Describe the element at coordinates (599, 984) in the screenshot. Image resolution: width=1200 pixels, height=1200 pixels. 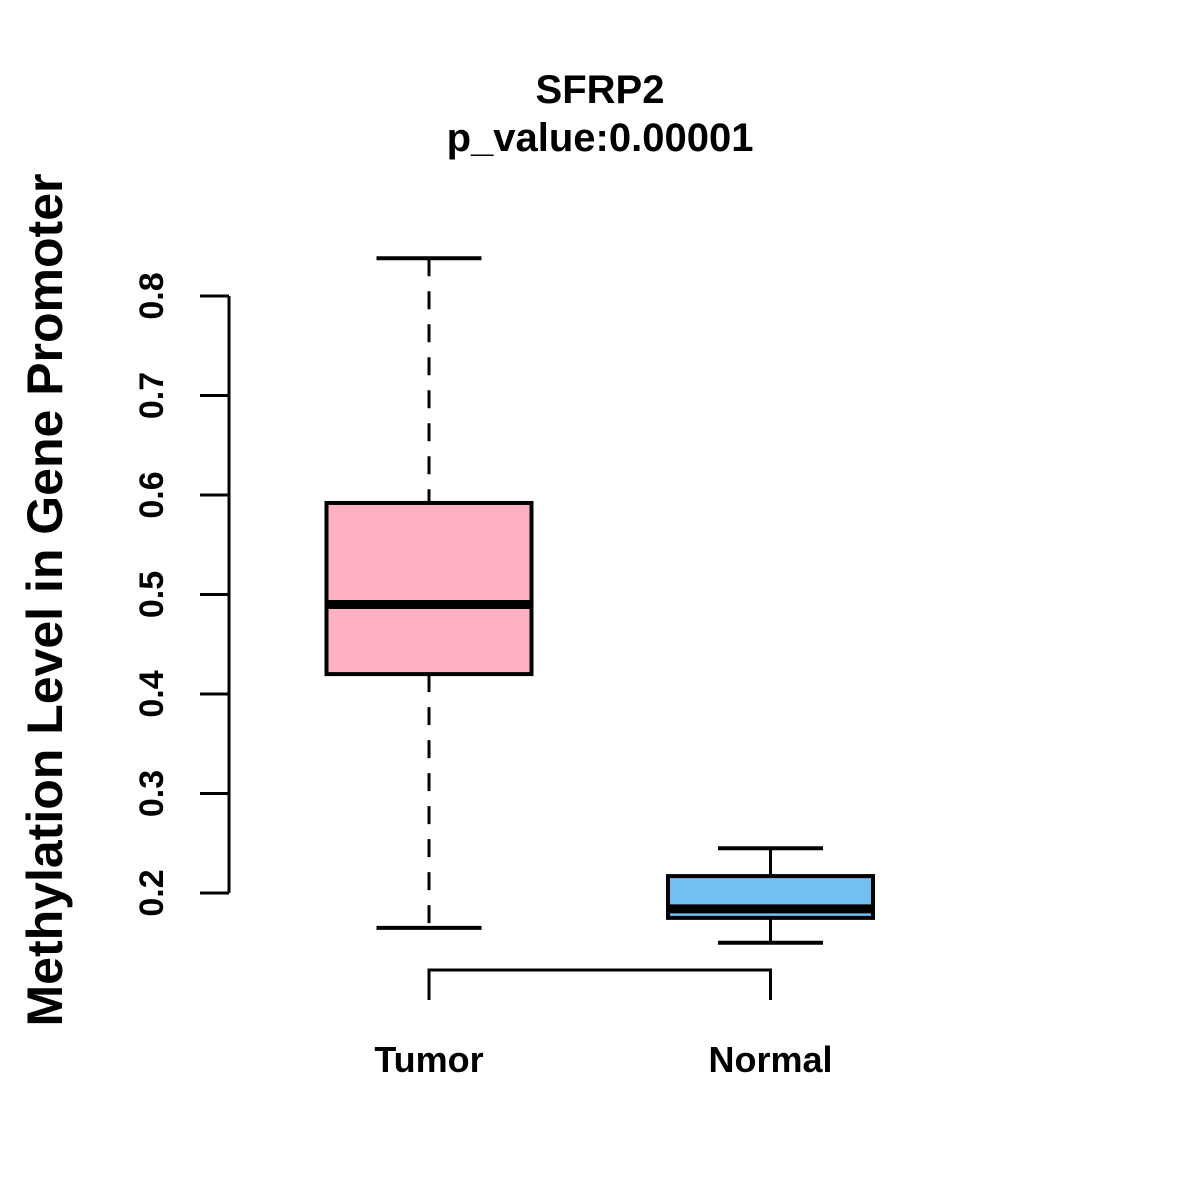
I see `x-axis-bracket` at that location.